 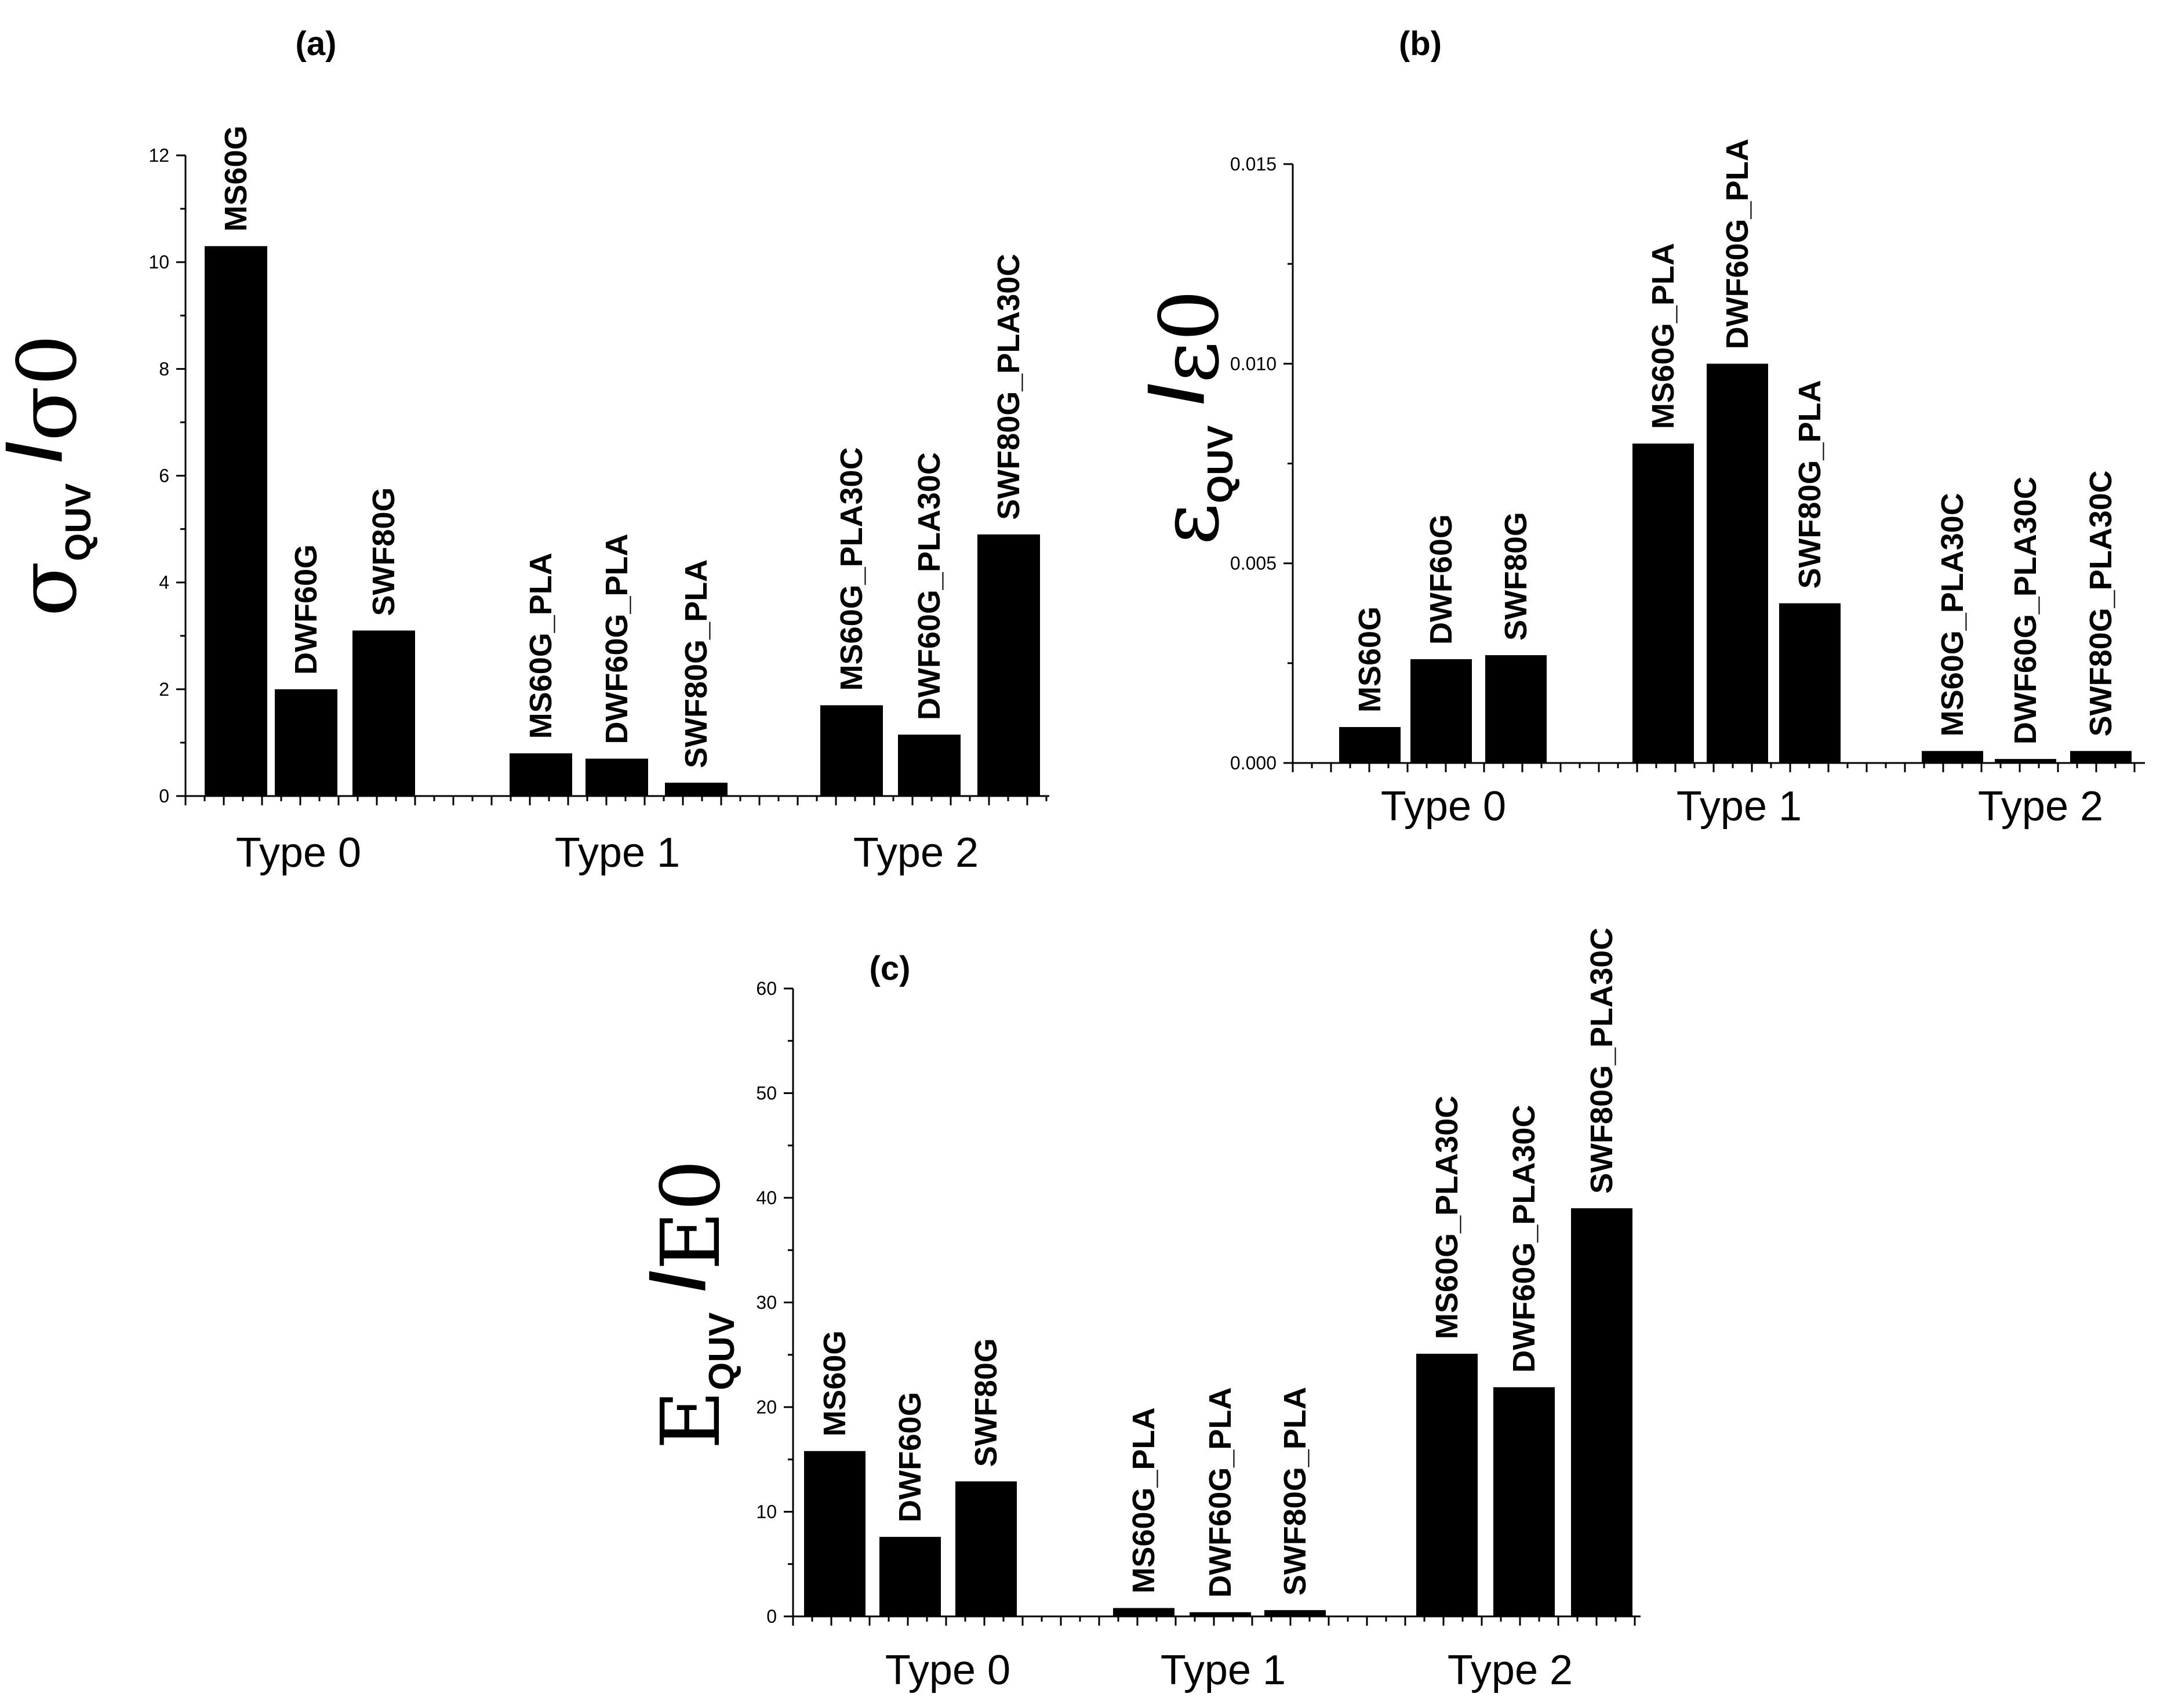 What do you see at coordinates (159, 155) in the screenshot?
I see `y-tick-label: 12` at bounding box center [159, 155].